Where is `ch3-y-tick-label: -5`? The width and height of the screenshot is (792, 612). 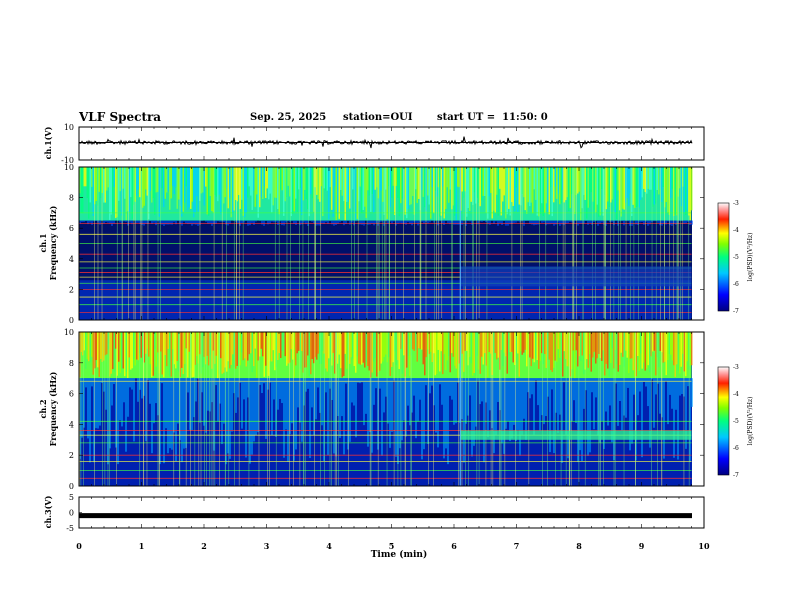
ch3-y-tick-label: -5 is located at coordinates (70, 528).